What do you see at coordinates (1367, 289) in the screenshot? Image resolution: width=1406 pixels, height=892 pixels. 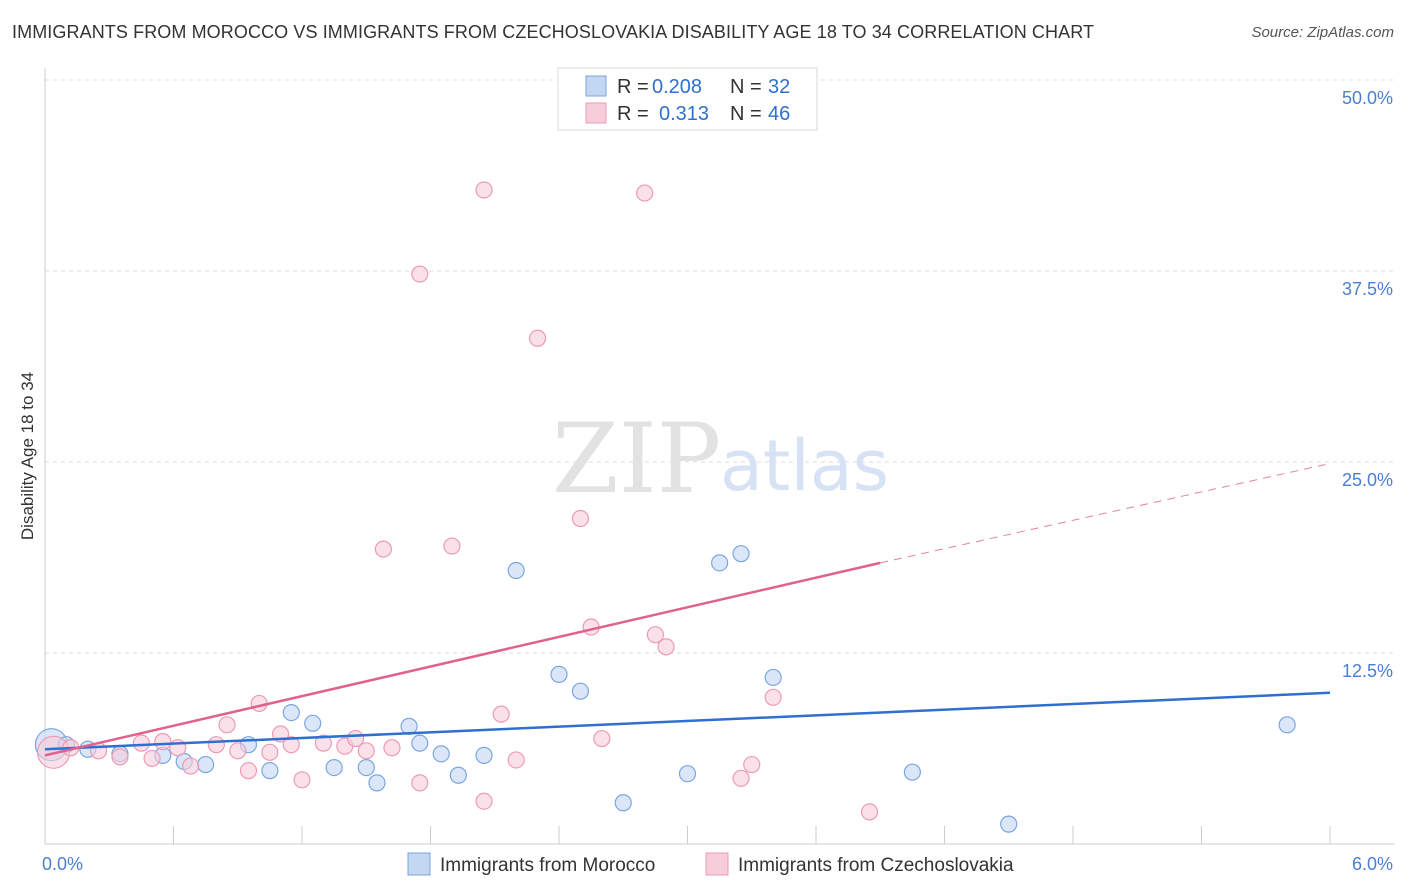 I see `y-tick-label-2: 37.5%` at bounding box center [1367, 289].